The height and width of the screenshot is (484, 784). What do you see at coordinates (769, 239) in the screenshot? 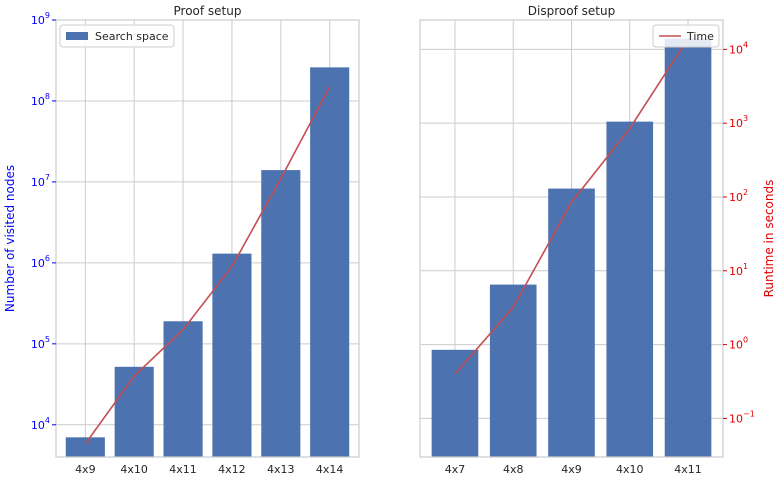
I see `disproof-y2-axis-label: Runtime in seconds` at bounding box center [769, 239].